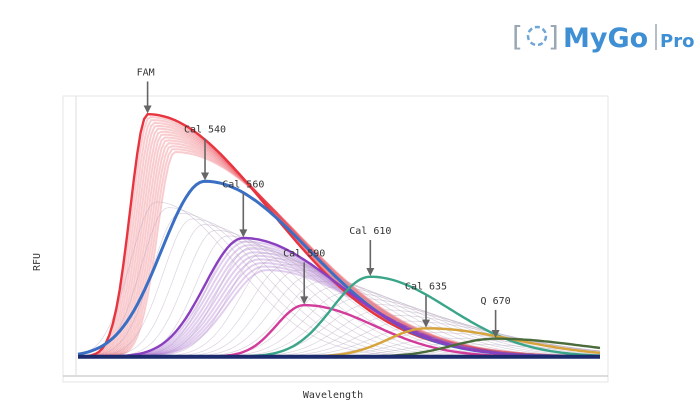 The height and width of the screenshot is (403, 697). I want to click on annotation-label: FAM, so click(146, 72).